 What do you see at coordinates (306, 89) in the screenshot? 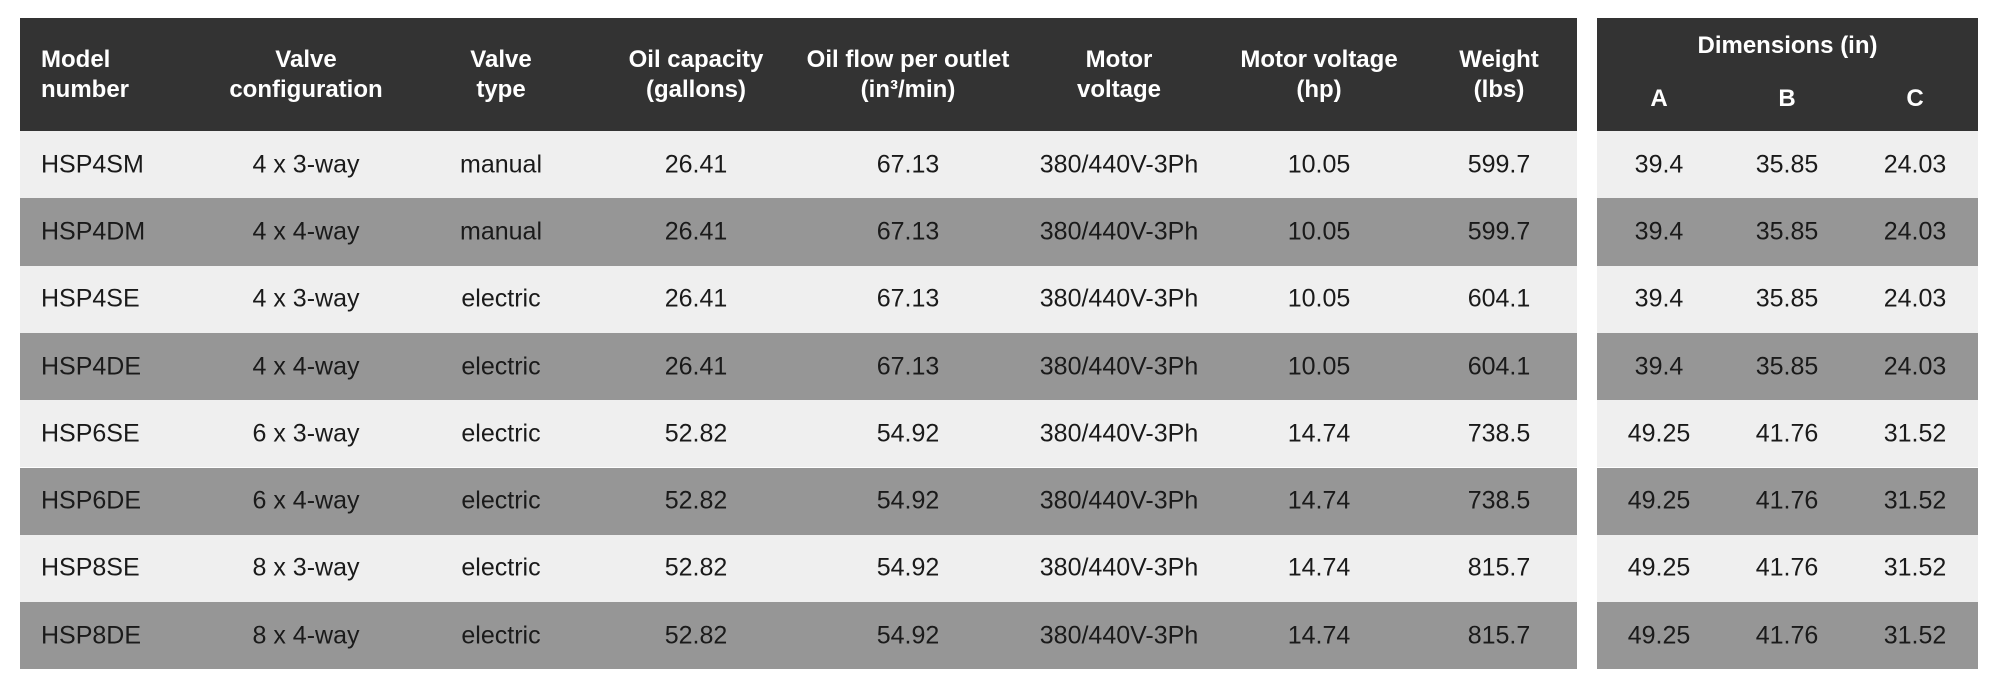
I see `header-line: configuration` at bounding box center [306, 89].